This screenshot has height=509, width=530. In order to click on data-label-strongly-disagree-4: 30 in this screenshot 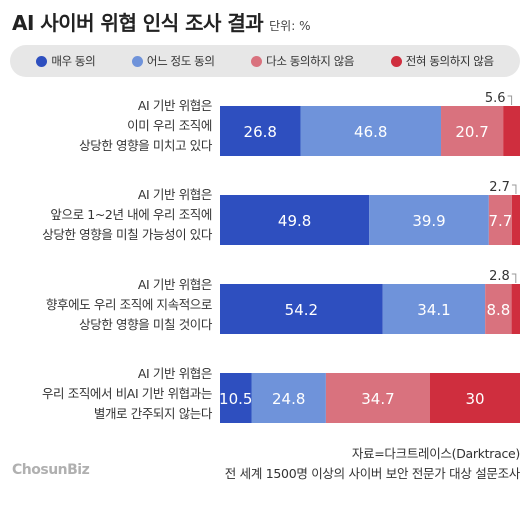, I will do `click(474, 399)`.